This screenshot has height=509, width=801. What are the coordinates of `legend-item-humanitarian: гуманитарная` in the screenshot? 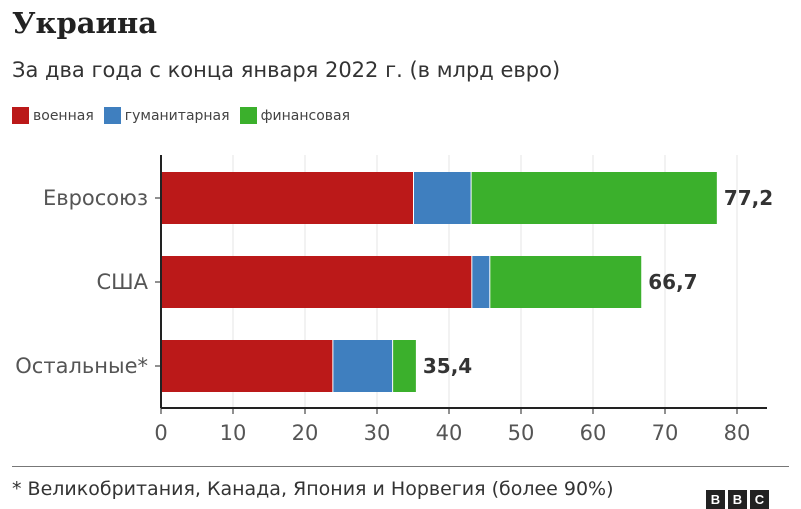 It's located at (166, 115).